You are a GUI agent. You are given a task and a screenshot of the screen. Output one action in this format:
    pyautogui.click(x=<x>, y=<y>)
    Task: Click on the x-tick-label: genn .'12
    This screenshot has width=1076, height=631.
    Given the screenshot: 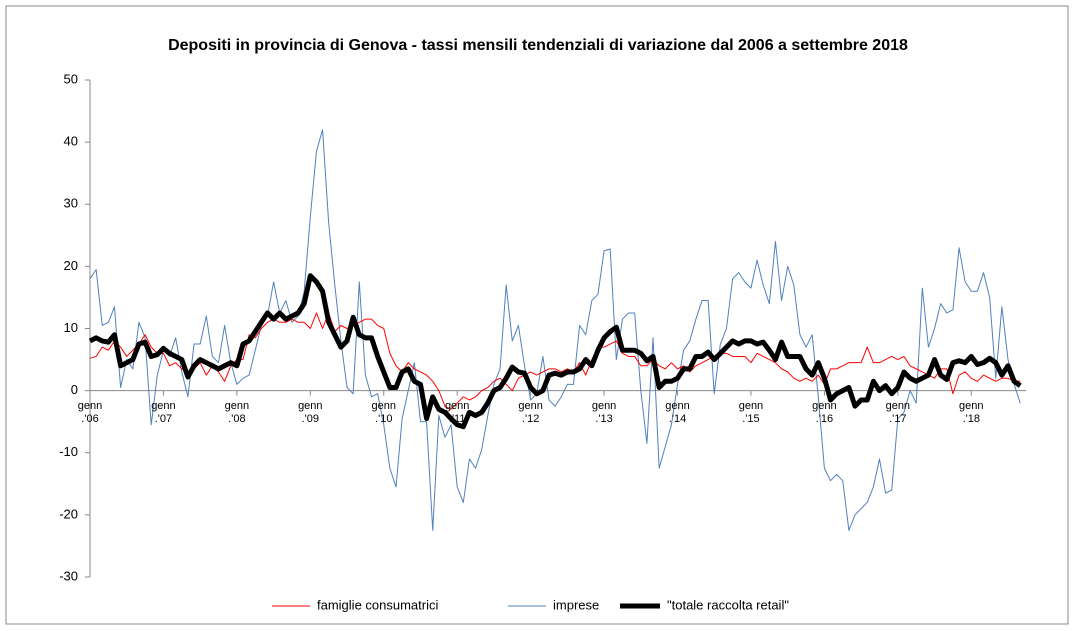 What is the action you would take?
    pyautogui.click(x=530, y=412)
    